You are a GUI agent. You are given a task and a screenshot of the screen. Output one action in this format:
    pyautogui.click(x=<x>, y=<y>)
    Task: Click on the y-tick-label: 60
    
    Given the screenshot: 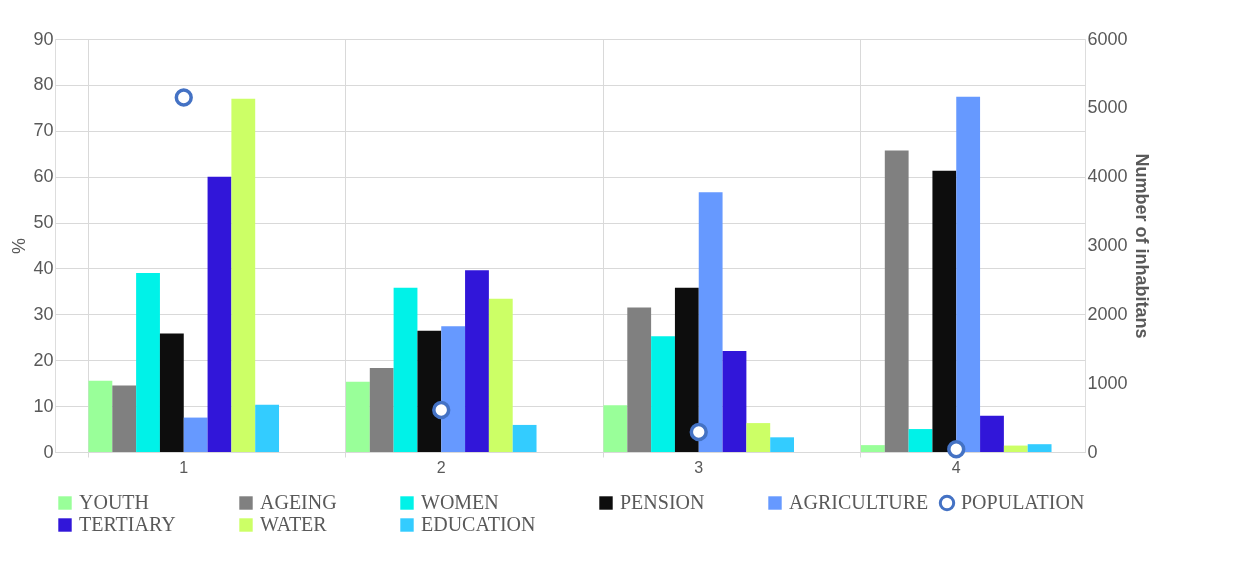 What is the action you would take?
    pyautogui.click(x=43, y=176)
    